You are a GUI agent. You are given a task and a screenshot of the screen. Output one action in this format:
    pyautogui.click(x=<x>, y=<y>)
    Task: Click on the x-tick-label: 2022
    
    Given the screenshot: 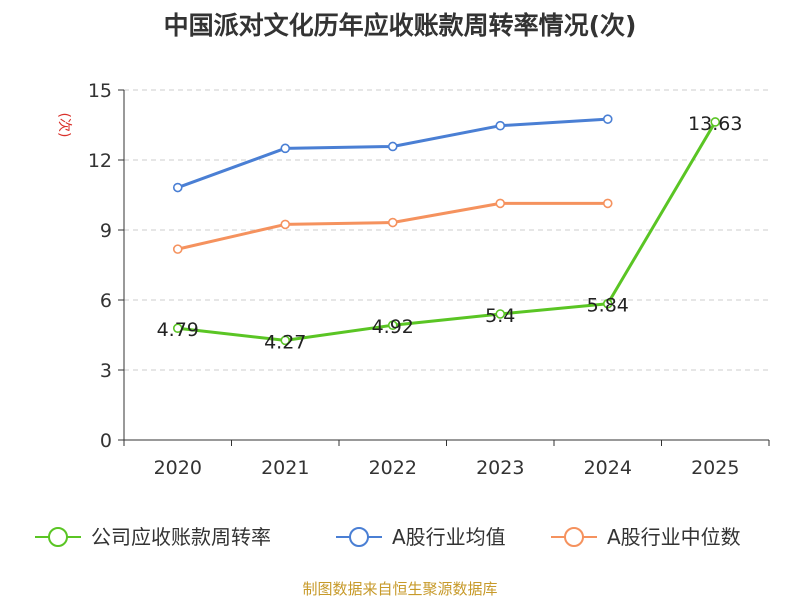 What is the action you would take?
    pyautogui.click(x=393, y=468)
    